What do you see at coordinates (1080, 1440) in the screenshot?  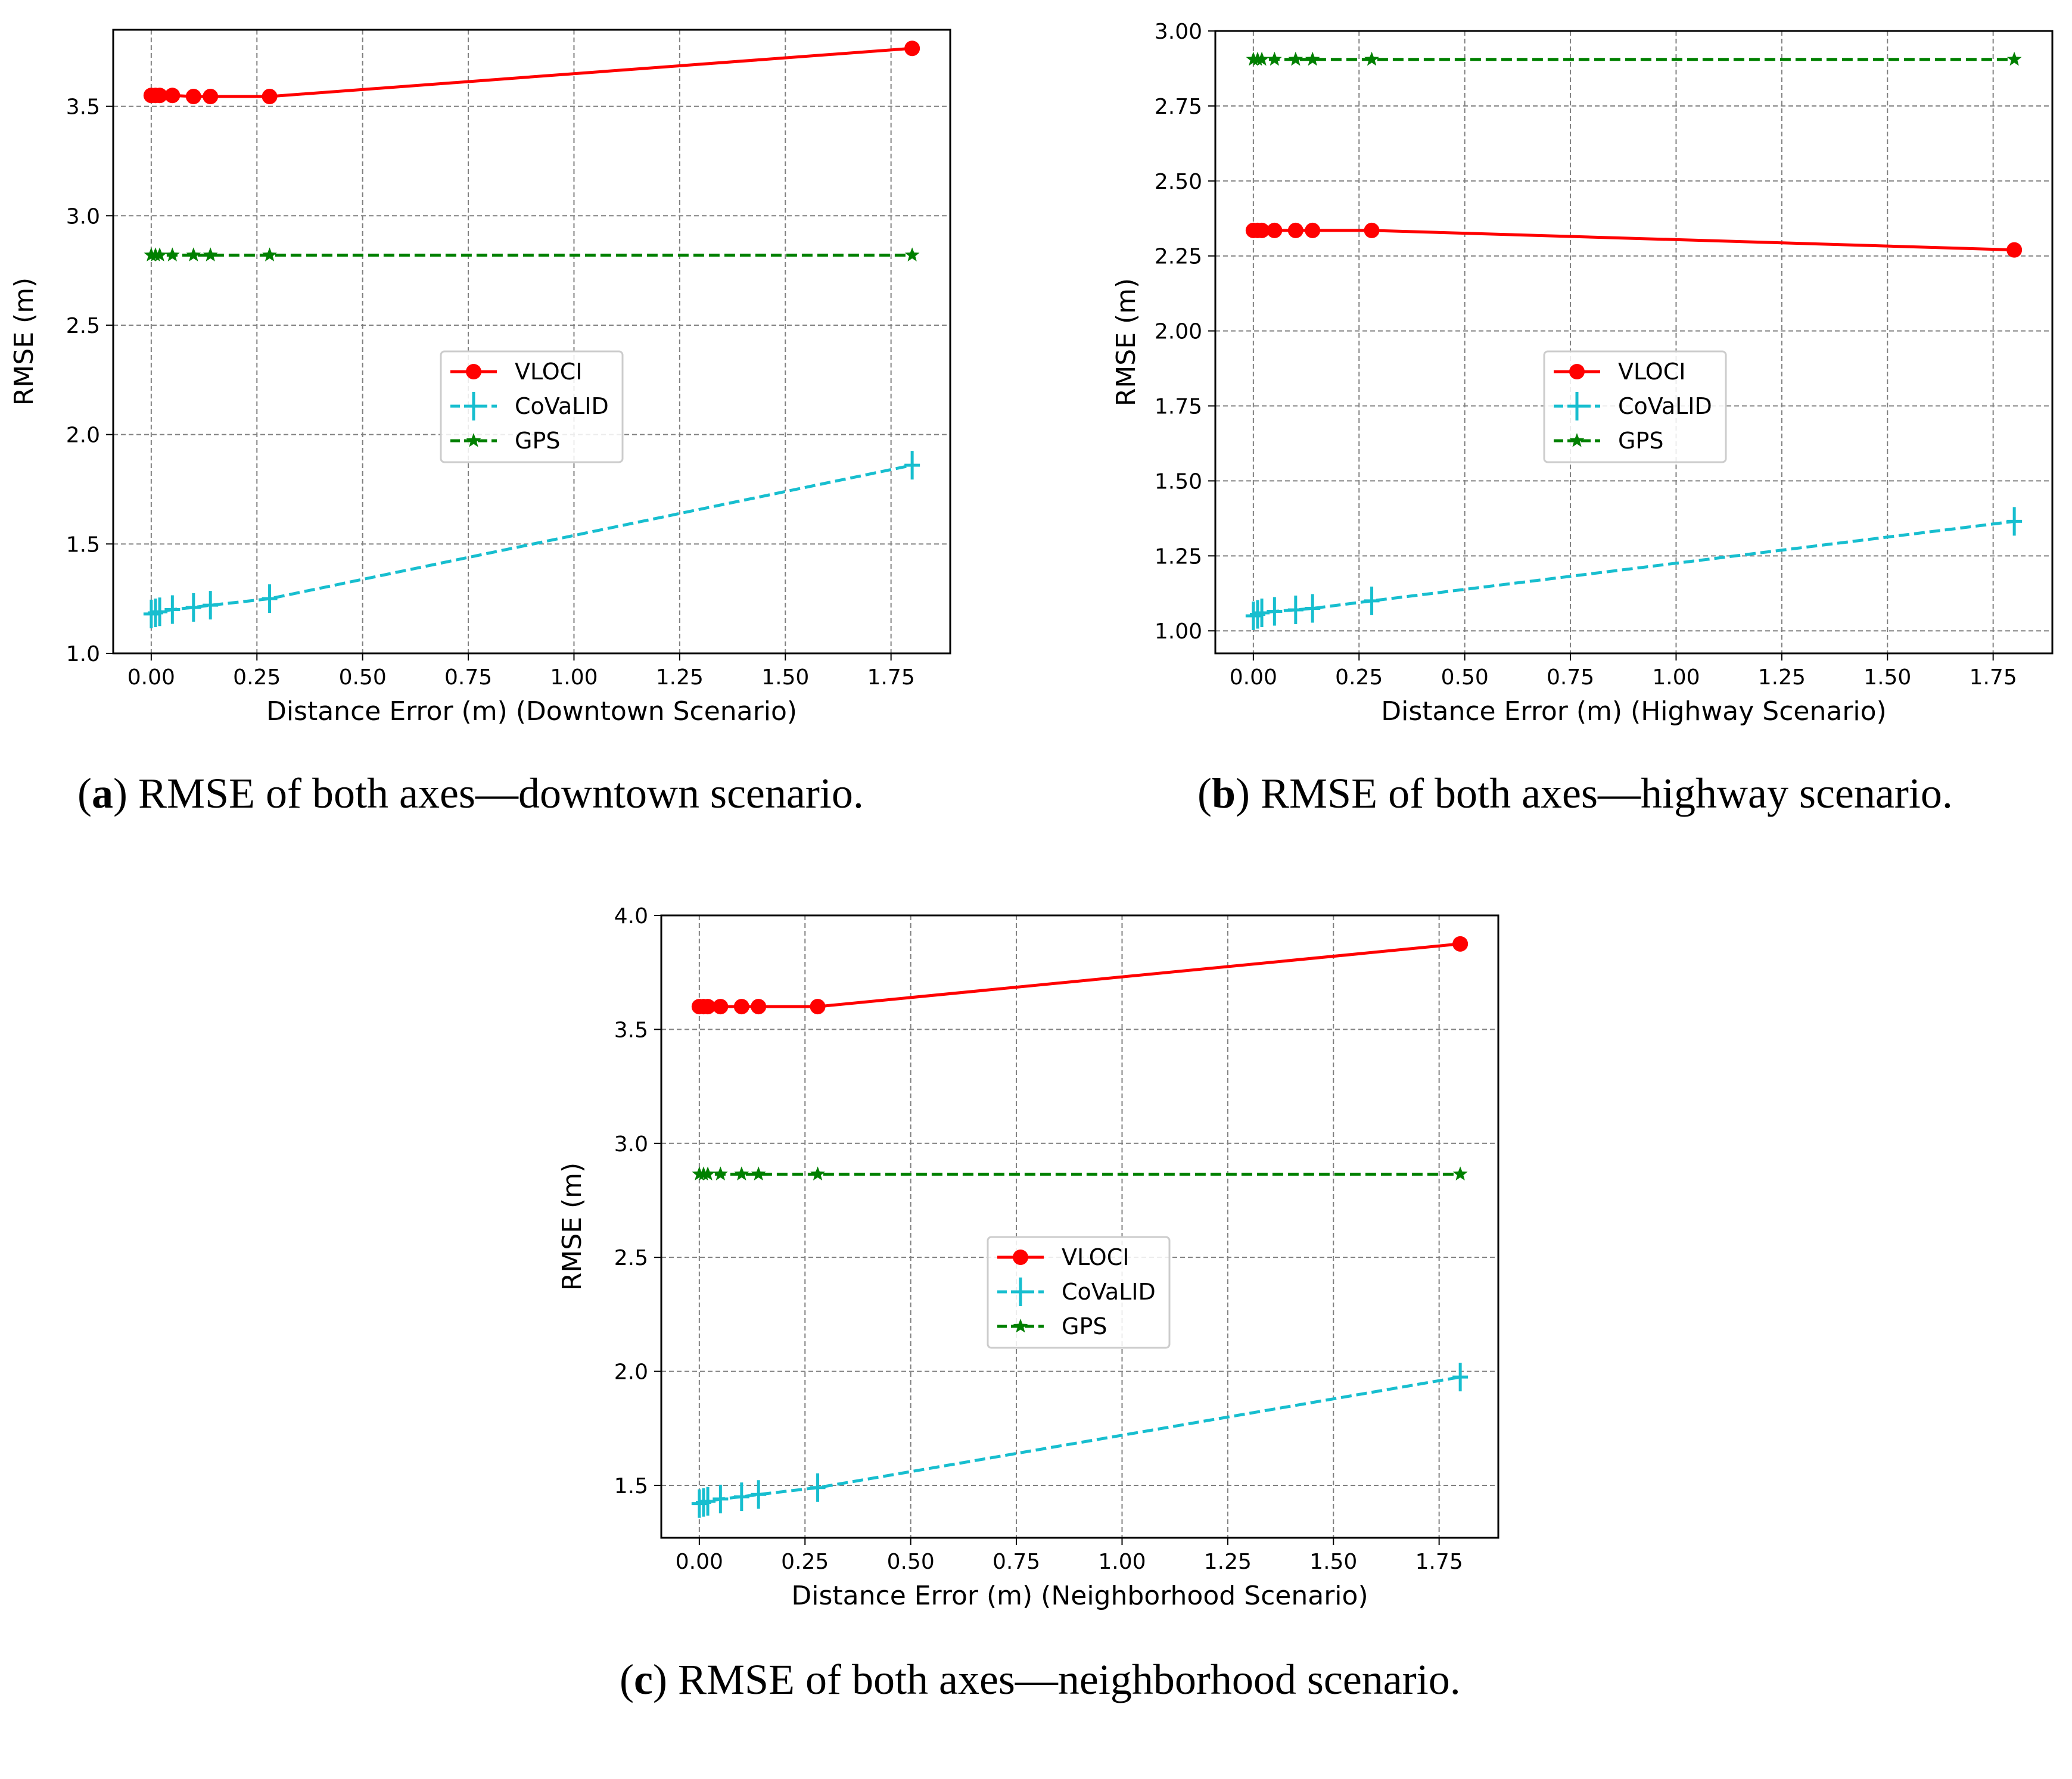 I see `series-line-covalid` at bounding box center [1080, 1440].